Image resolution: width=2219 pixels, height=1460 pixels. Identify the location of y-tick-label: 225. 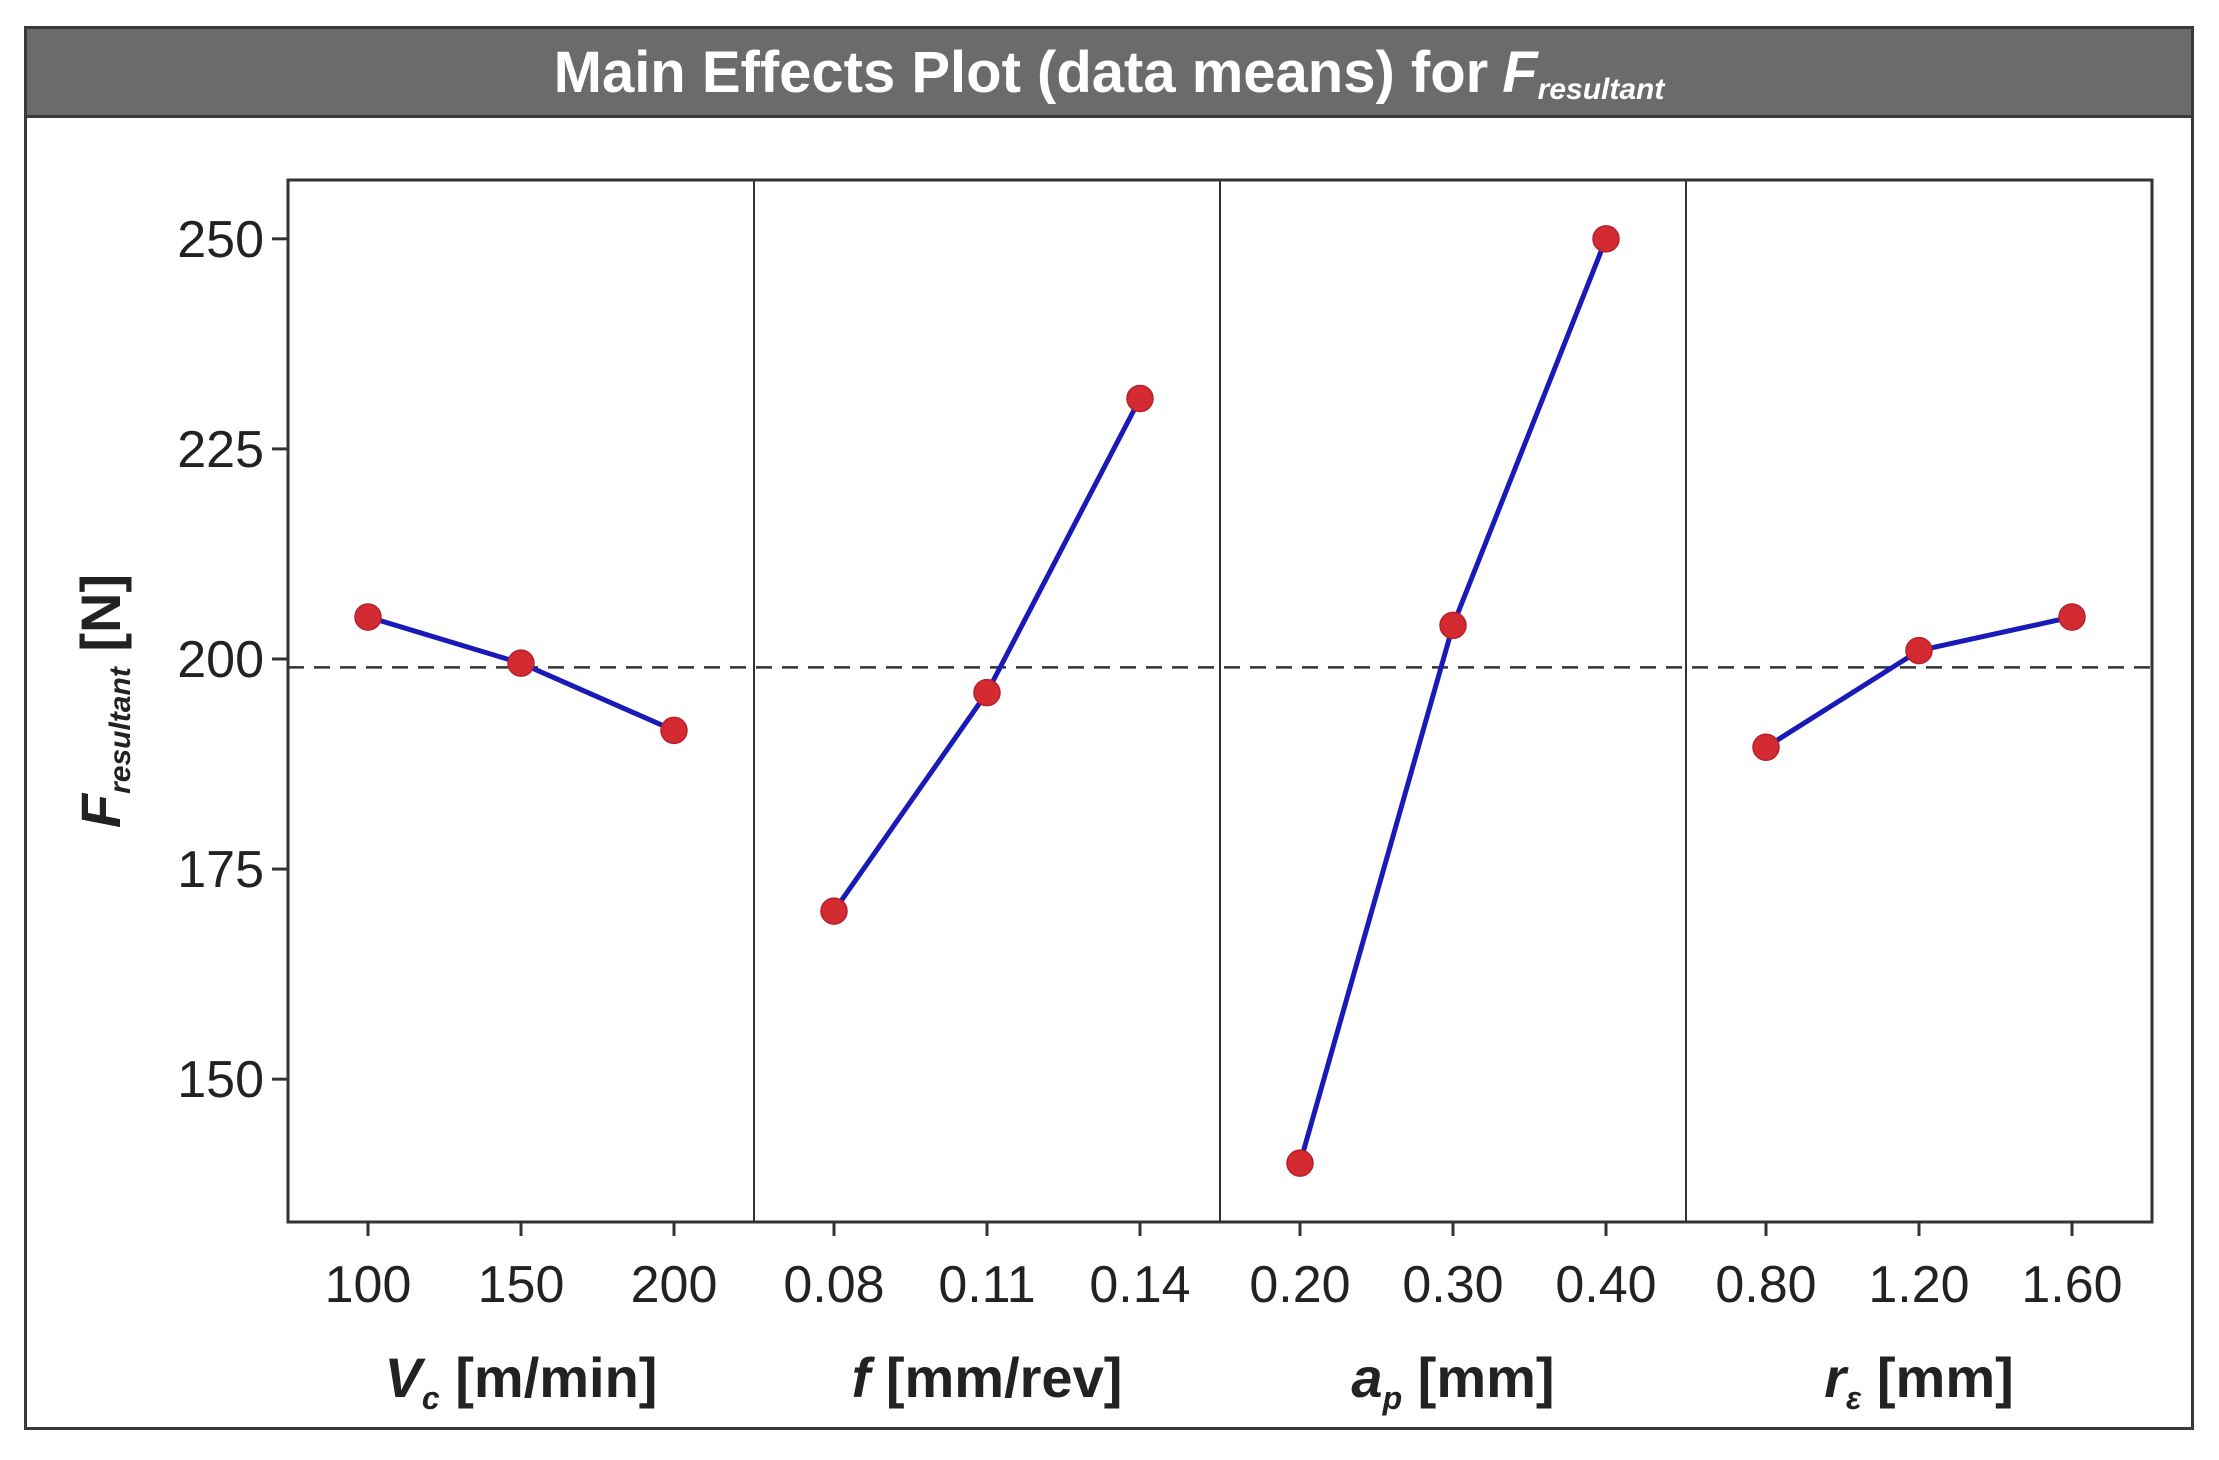
(220, 450).